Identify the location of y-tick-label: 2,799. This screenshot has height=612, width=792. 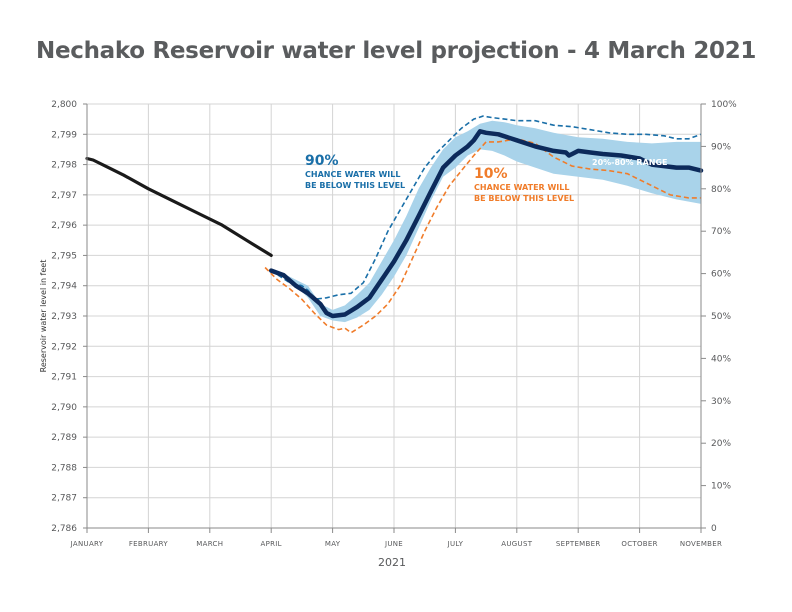
(64, 135).